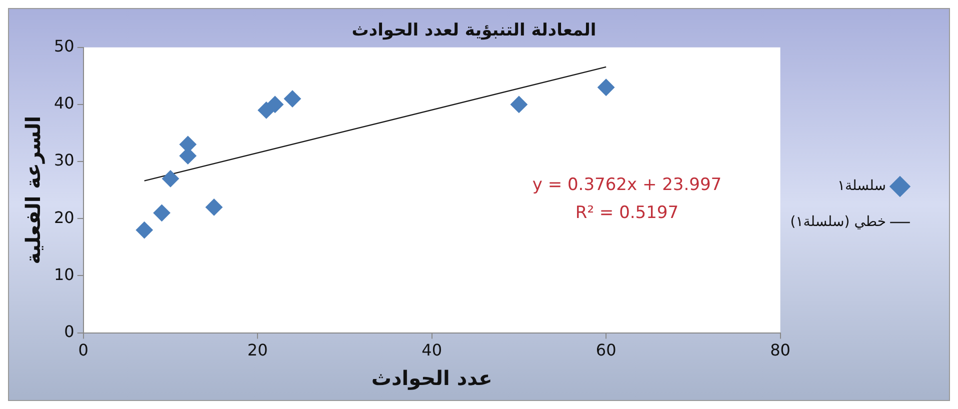 Image resolution: width=958 pixels, height=409 pixels. I want to click on chart-title: المعادلة التنبؤية لعدد الحوادث, so click(474, 30).